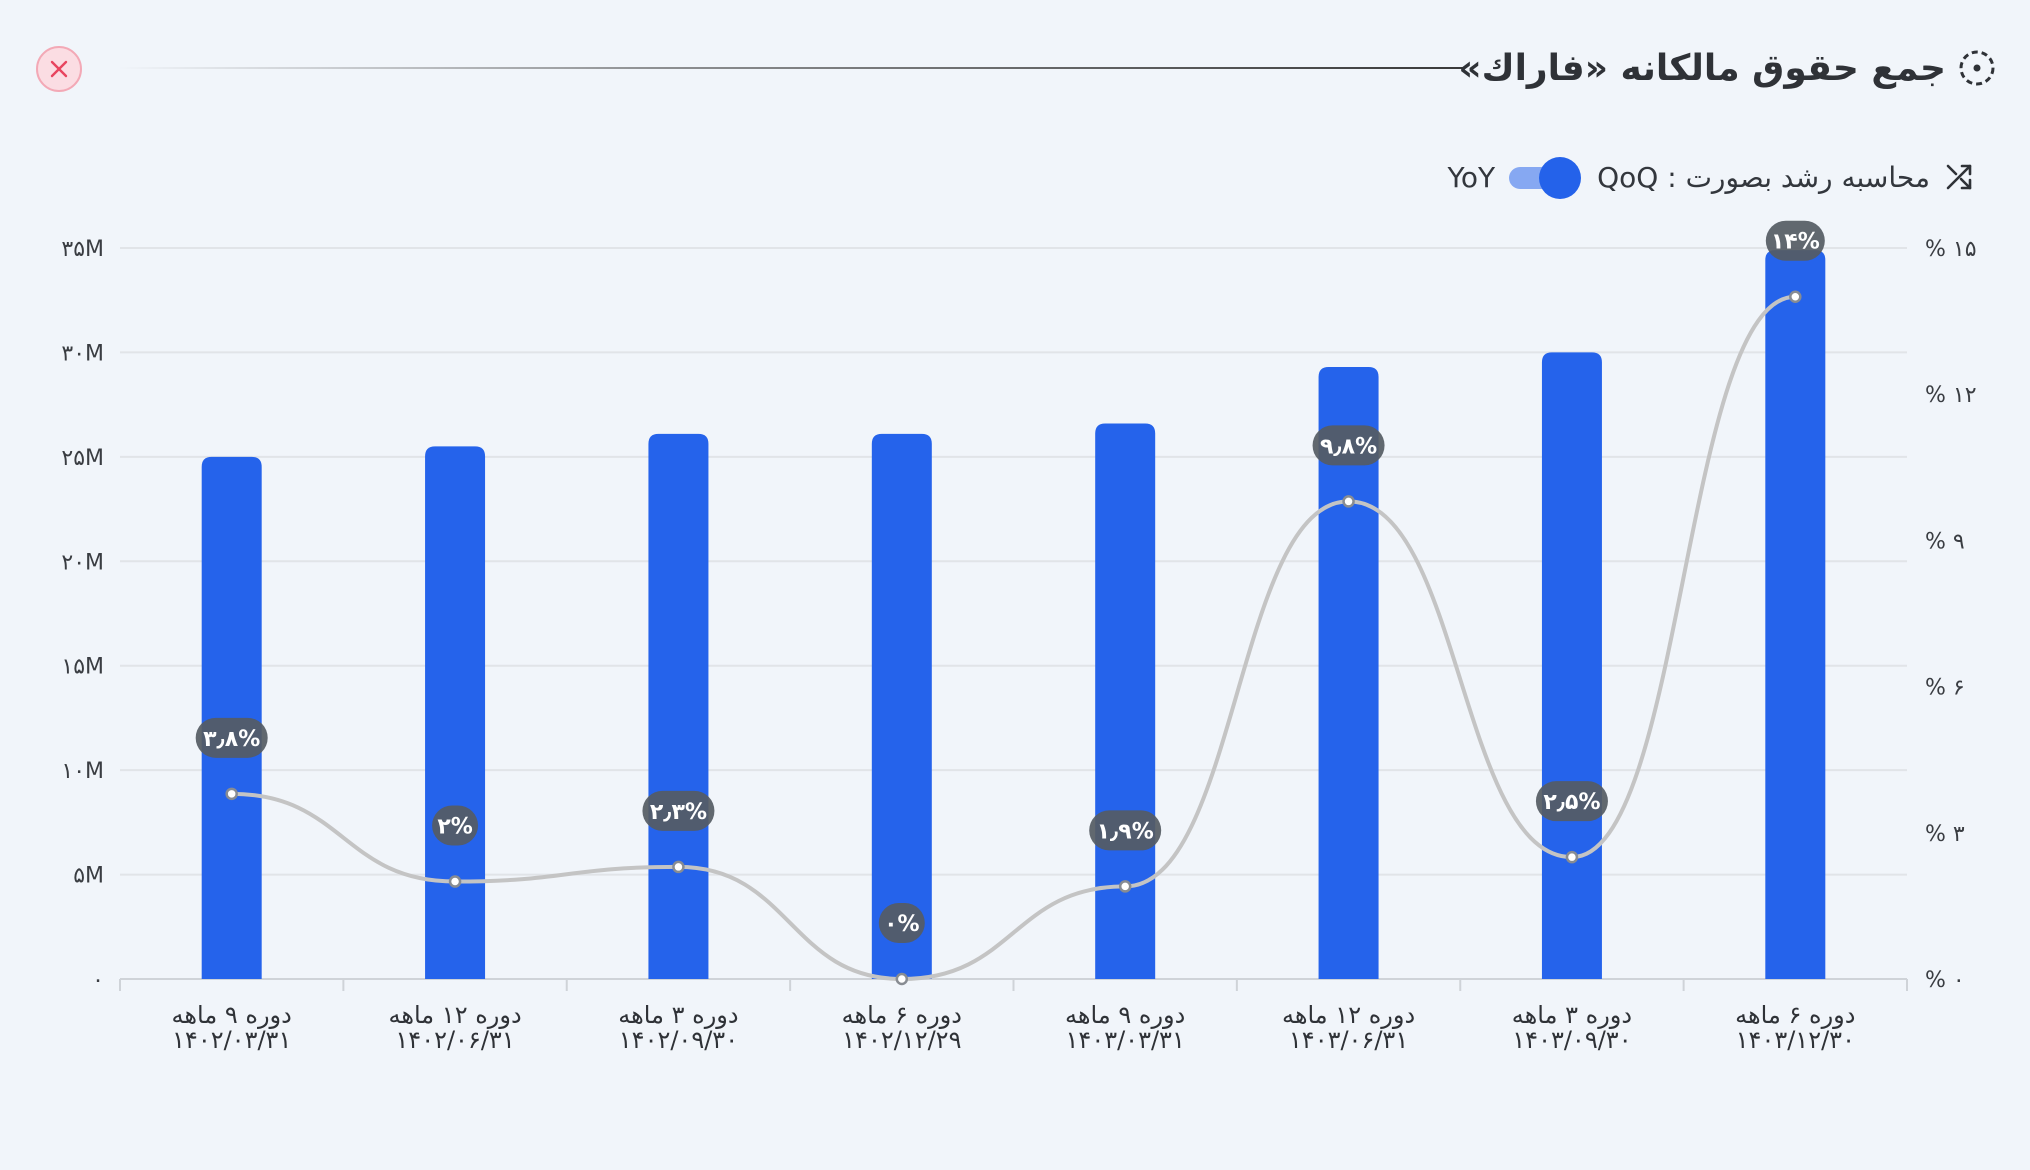 This screenshot has width=2030, height=1170. What do you see at coordinates (231, 1040) in the screenshot?
I see `x-label-date: ۱۴۰۲/۰۳/۳۱` at bounding box center [231, 1040].